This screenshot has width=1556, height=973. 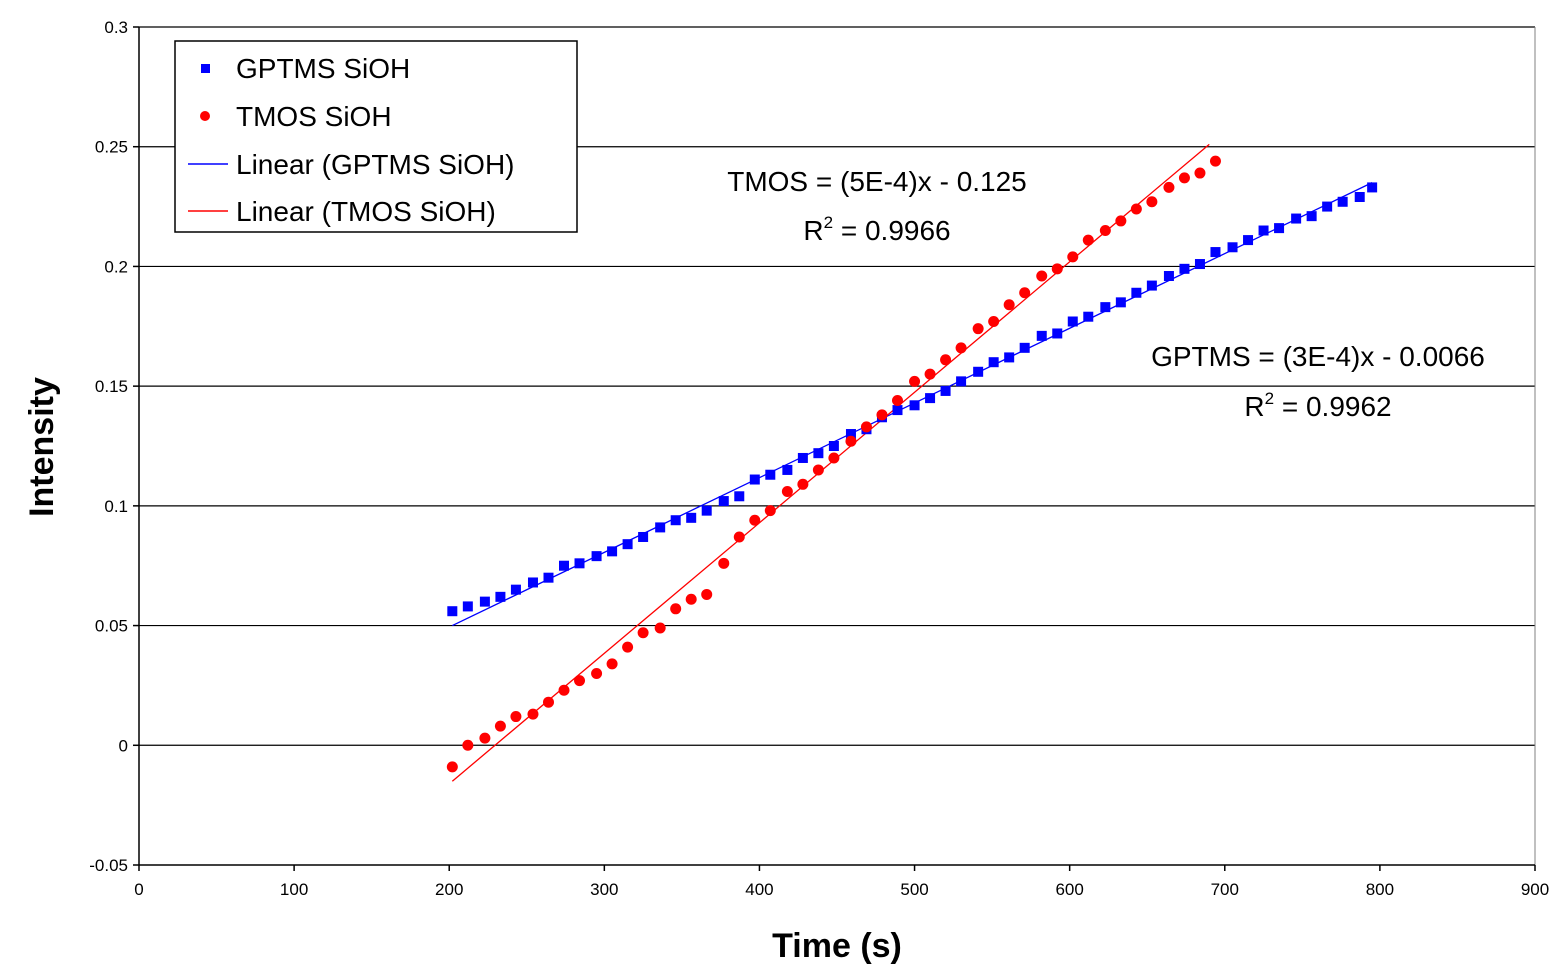 I want to click on legend-item-linear-gptms: Linear (GPTMS SiOH), so click(x=351, y=164).